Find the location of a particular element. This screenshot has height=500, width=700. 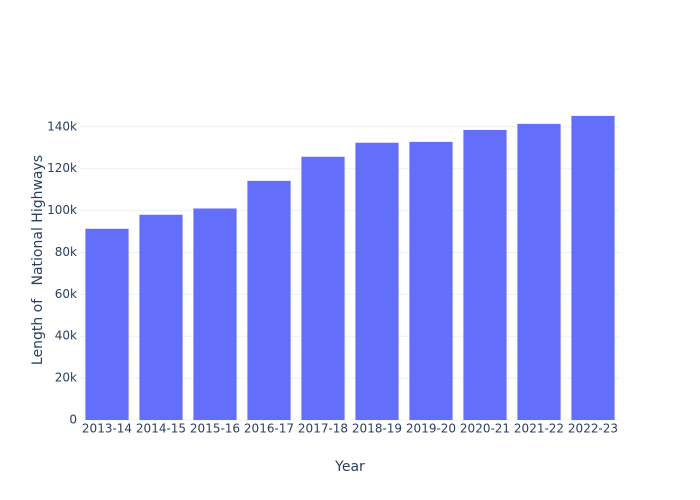

x-tick-label: 2020-21 is located at coordinates (485, 429).